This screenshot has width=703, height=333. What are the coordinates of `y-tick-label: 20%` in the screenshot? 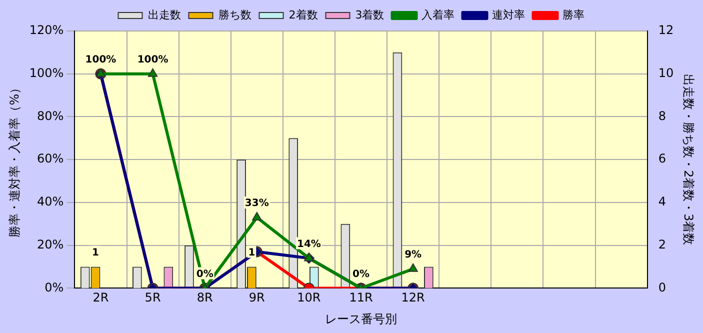 It's located at (50, 244).